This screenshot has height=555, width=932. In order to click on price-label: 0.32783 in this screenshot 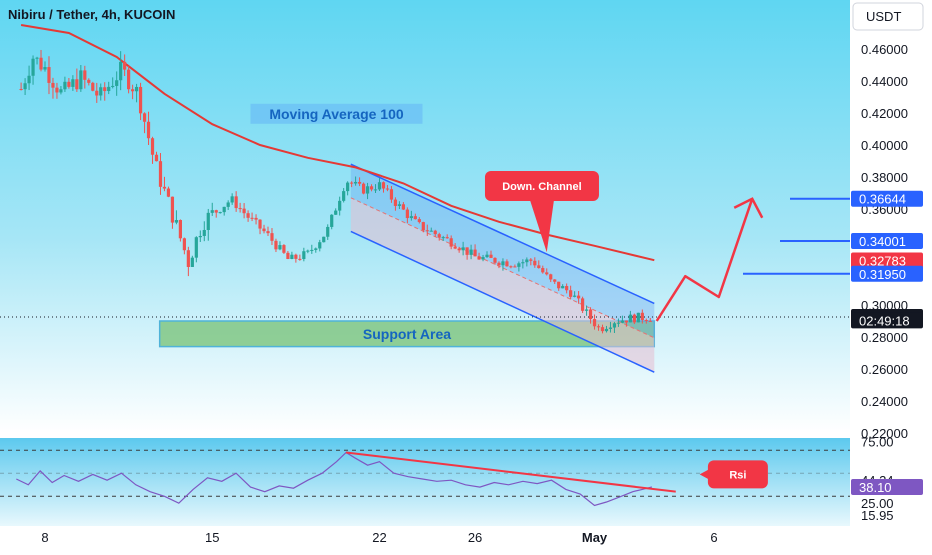, I will do `click(882, 260)`.